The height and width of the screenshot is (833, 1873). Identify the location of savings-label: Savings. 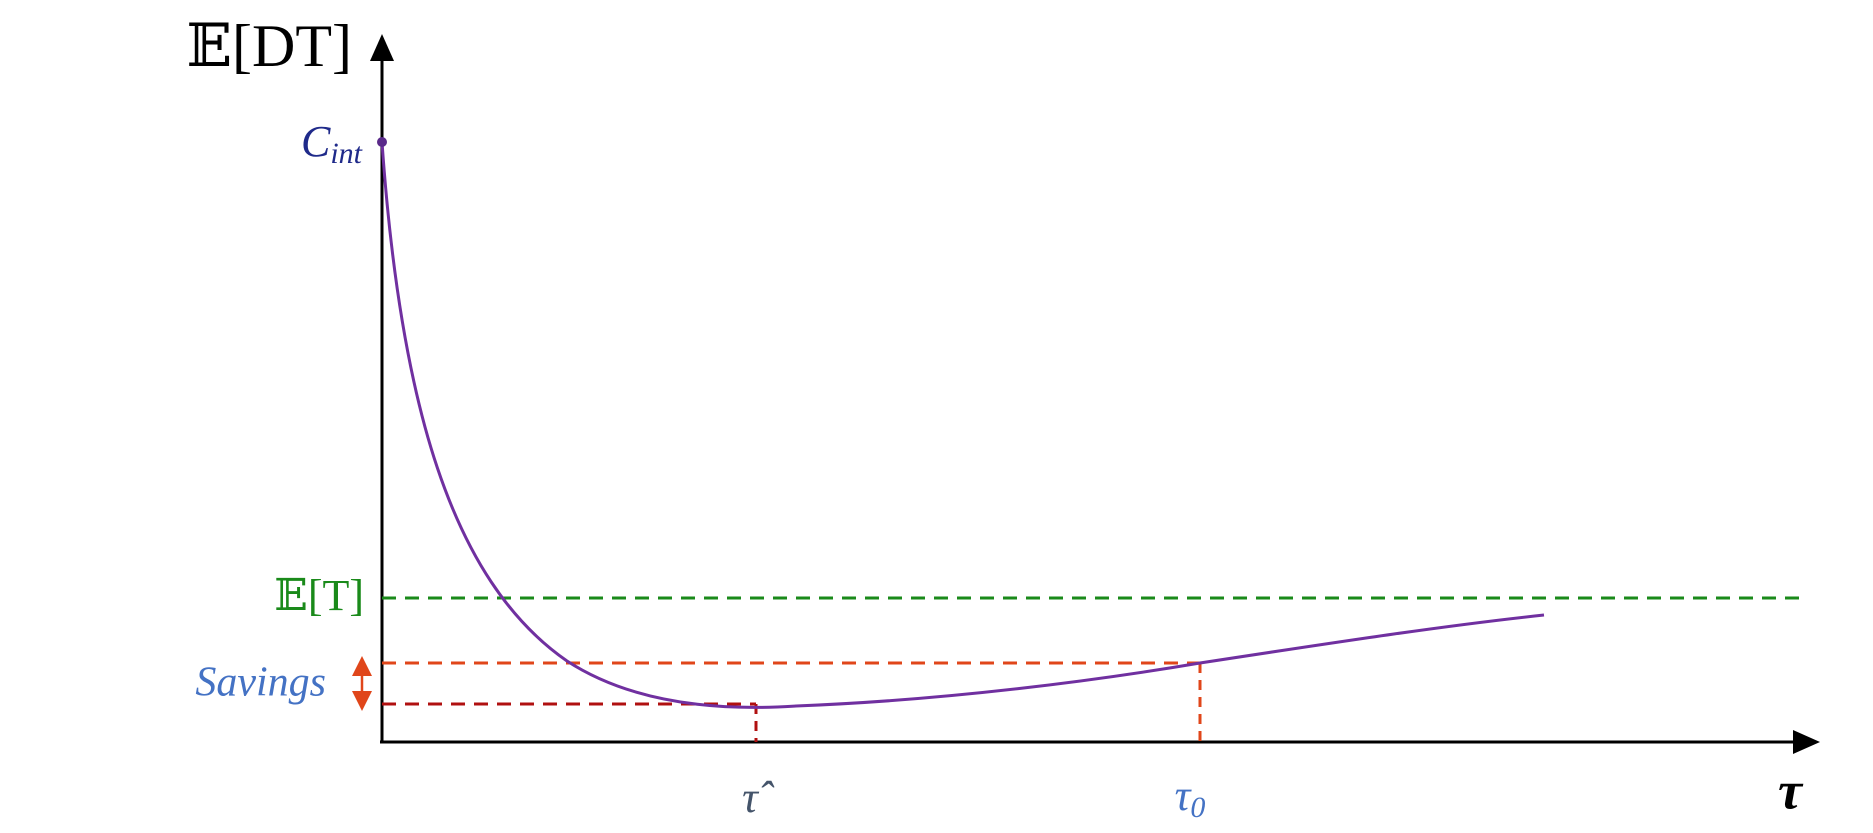
(260, 683).